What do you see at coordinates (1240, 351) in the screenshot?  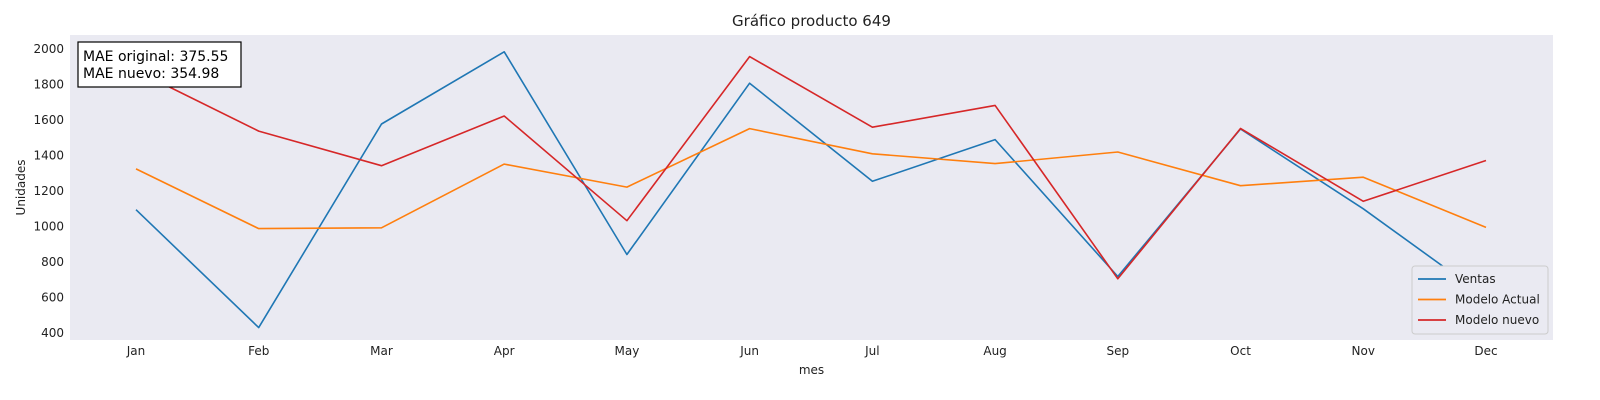 I see `x-tick-label: Oct` at bounding box center [1240, 351].